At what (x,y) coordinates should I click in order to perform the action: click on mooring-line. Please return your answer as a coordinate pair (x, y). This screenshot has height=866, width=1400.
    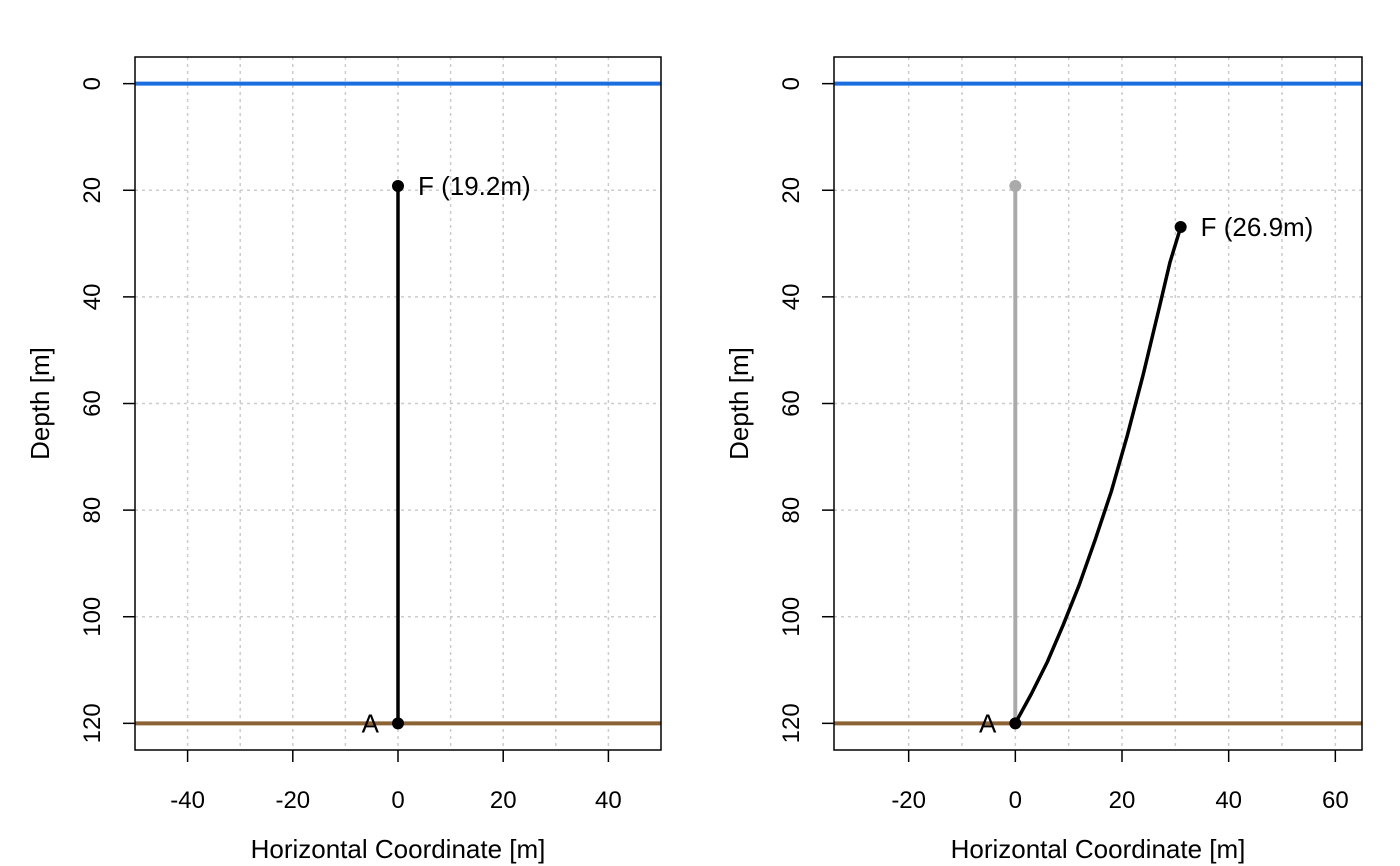
    Looking at the image, I should click on (1098, 475).